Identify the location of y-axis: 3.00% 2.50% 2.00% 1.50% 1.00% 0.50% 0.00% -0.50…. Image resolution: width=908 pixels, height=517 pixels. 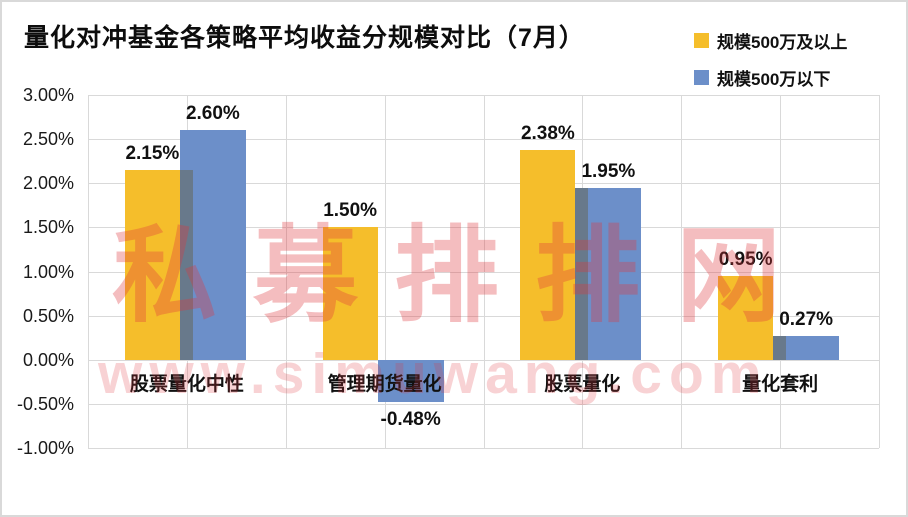
(38, 271).